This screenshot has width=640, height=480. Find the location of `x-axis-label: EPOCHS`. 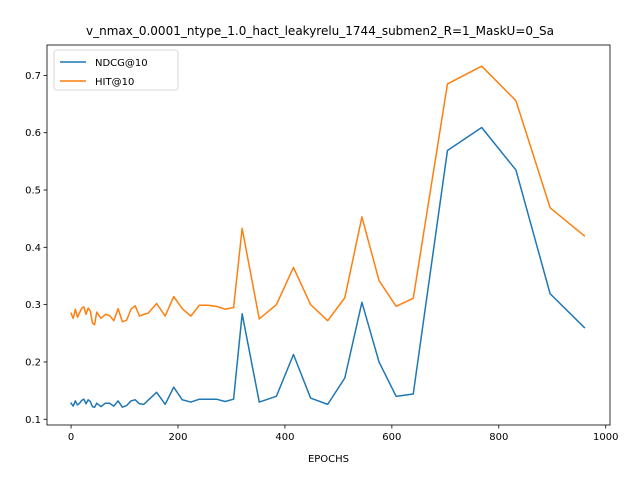

x-axis-label: EPOCHS is located at coordinates (328, 459).